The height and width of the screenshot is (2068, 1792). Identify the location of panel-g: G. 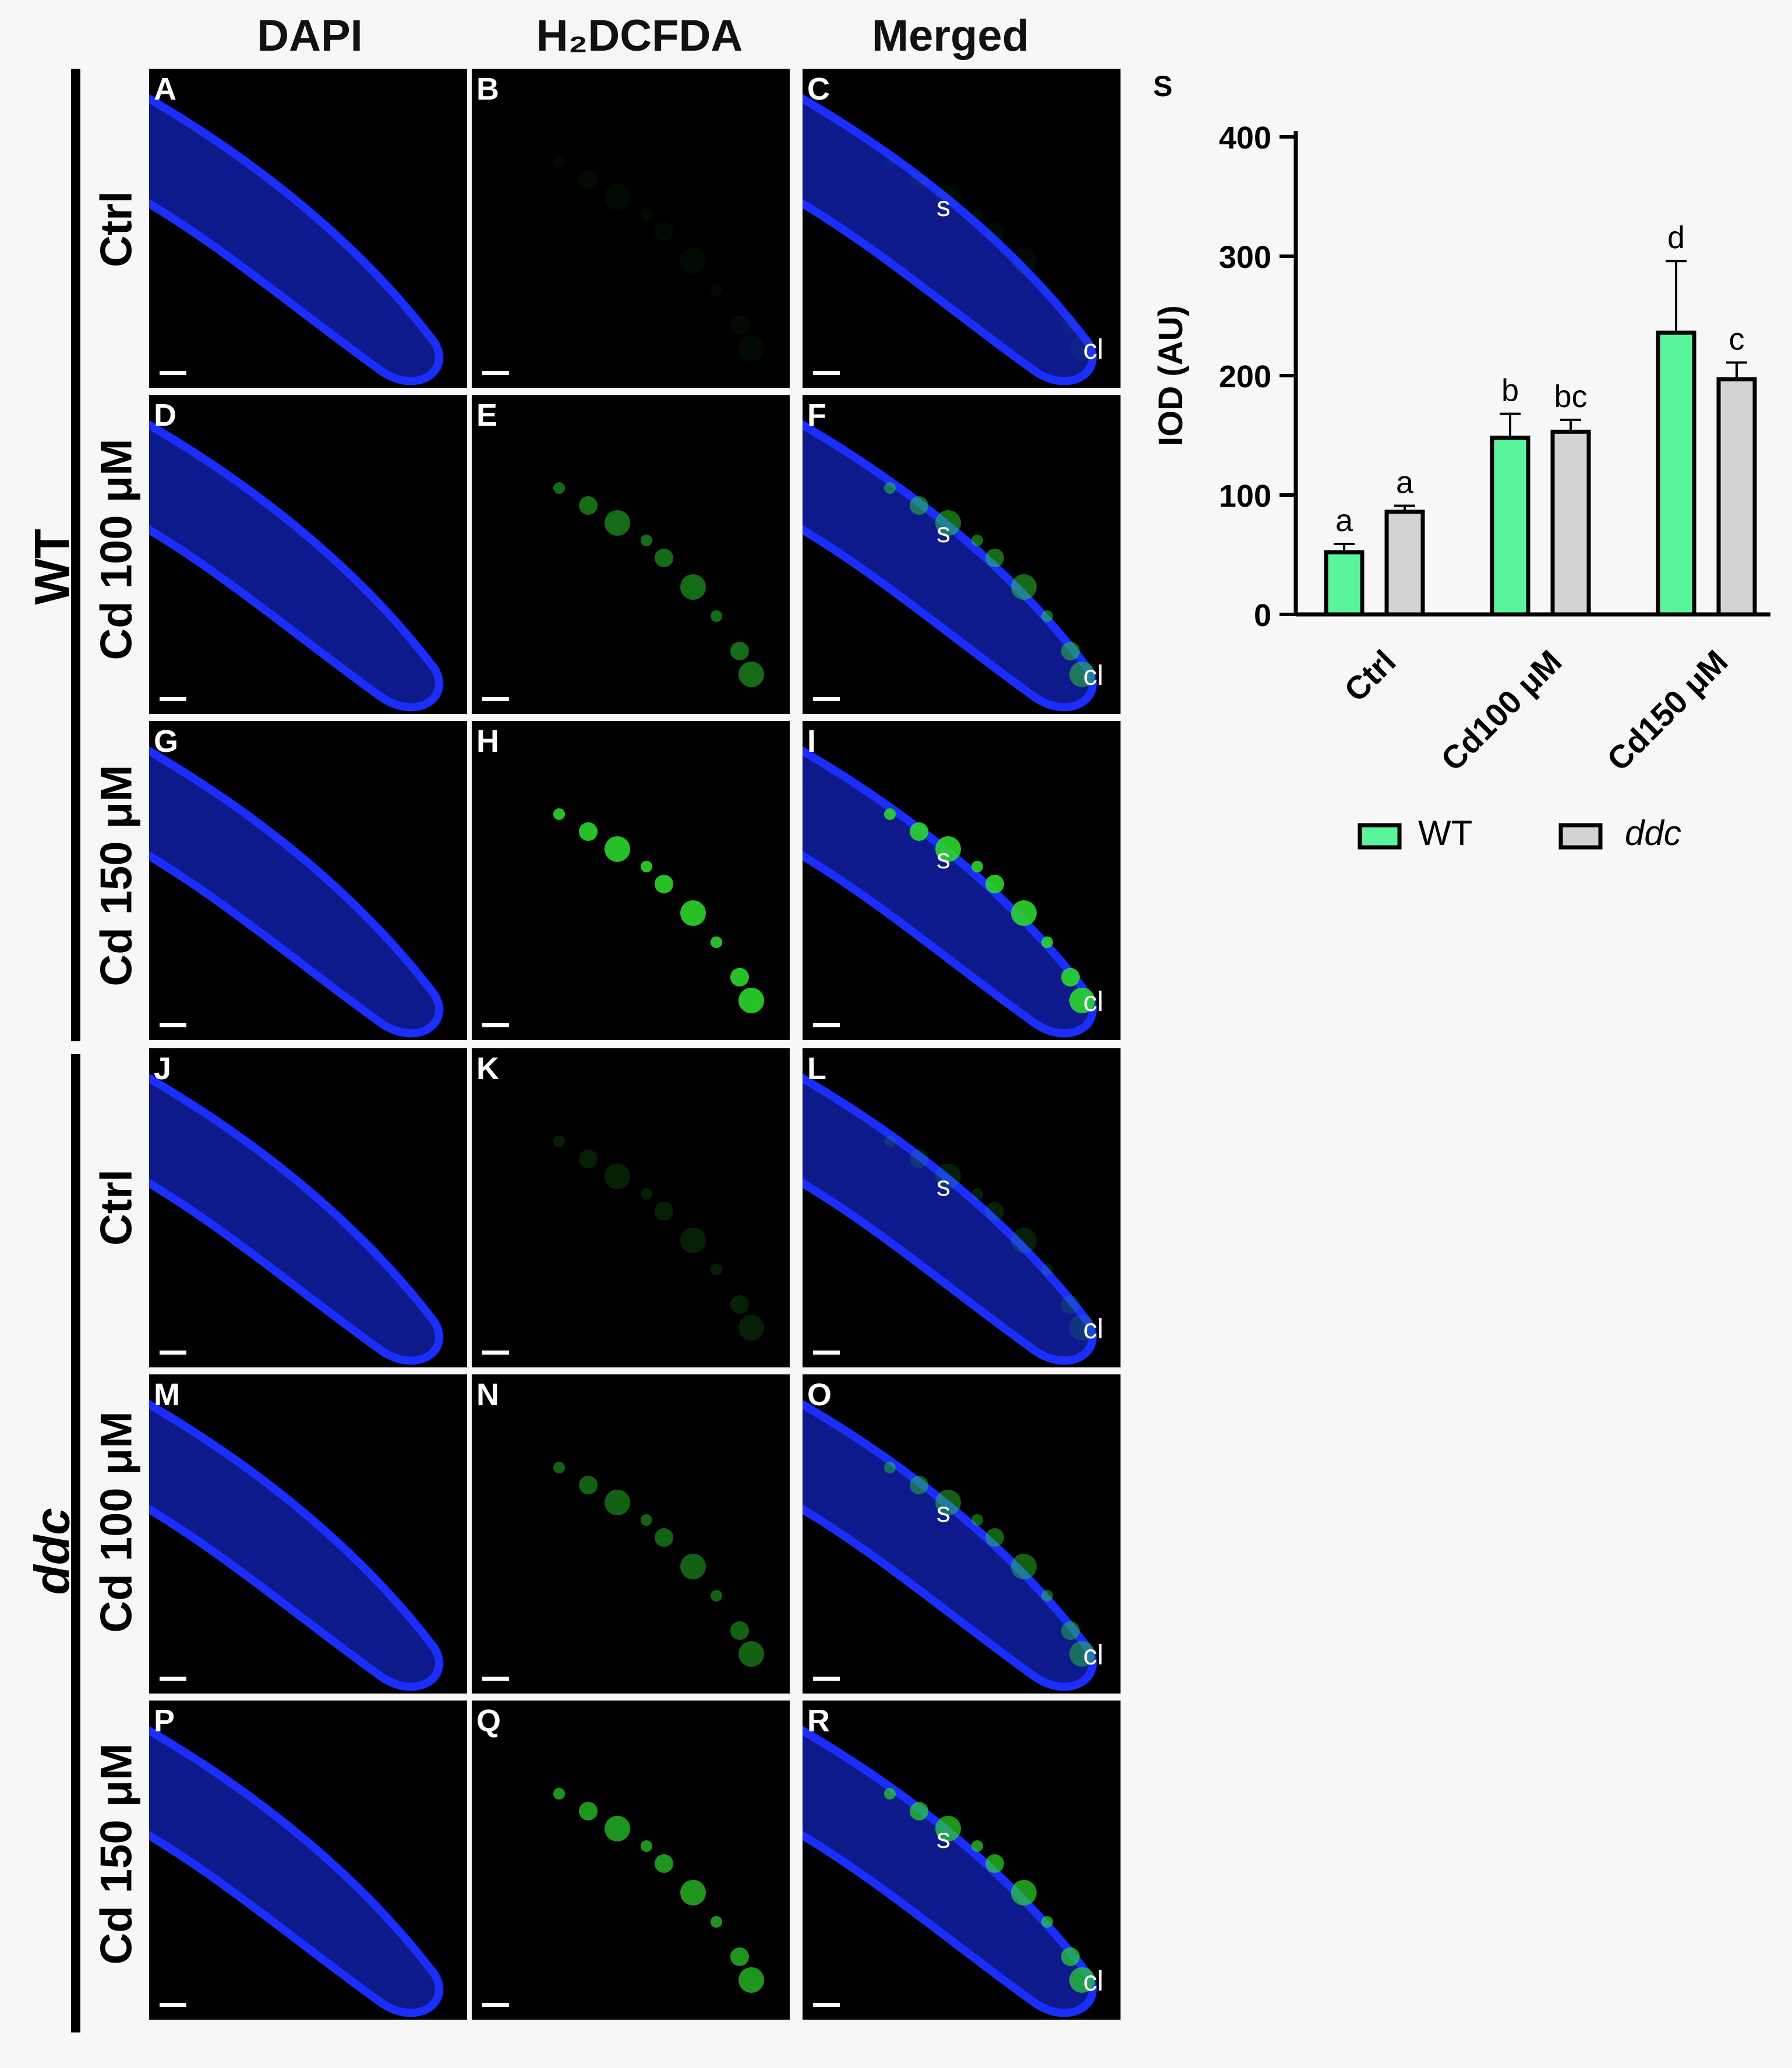
(308, 881).